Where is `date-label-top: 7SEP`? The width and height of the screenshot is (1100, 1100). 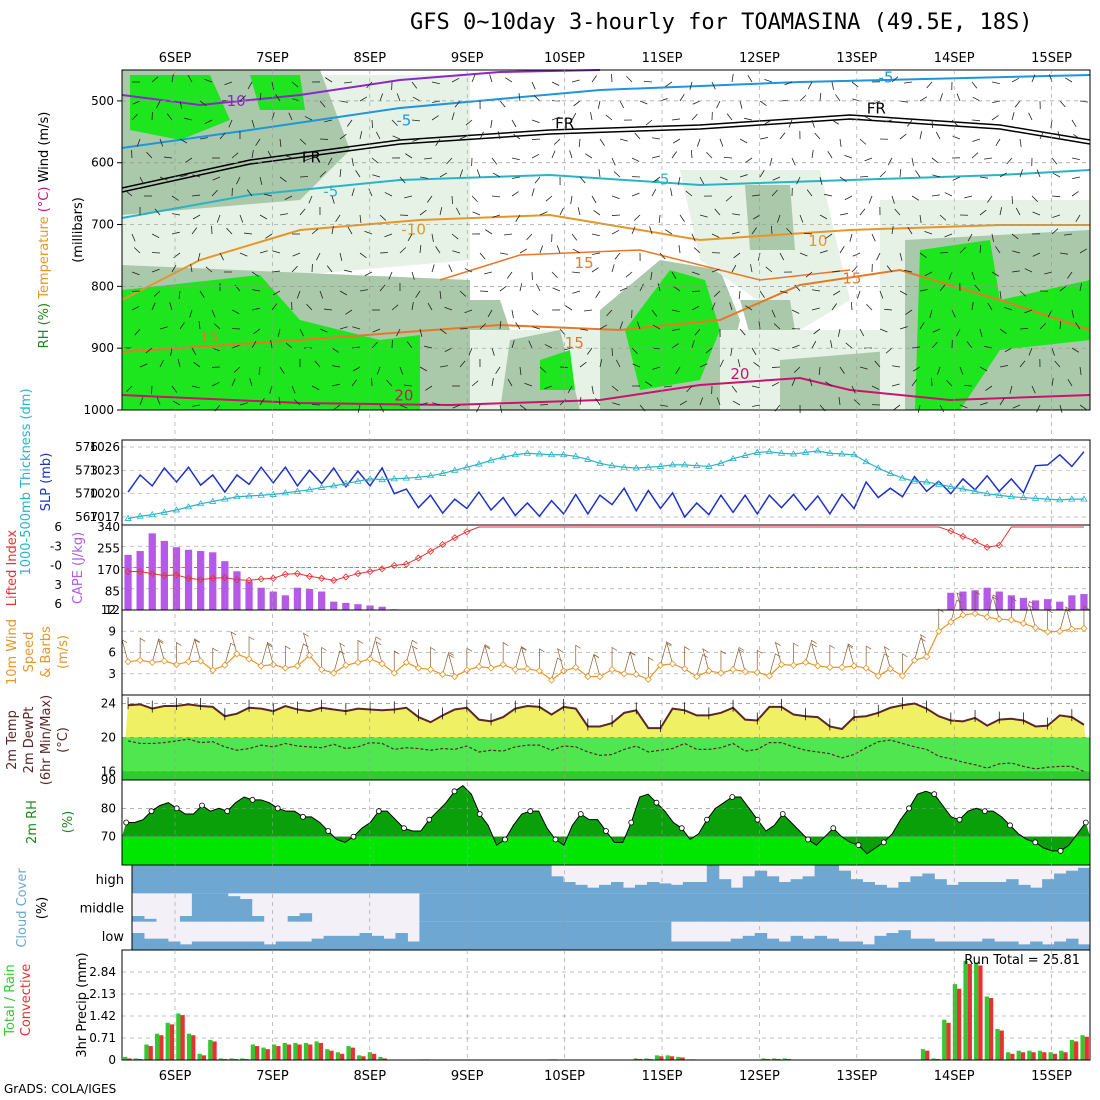 date-label-top: 7SEP is located at coordinates (272, 58).